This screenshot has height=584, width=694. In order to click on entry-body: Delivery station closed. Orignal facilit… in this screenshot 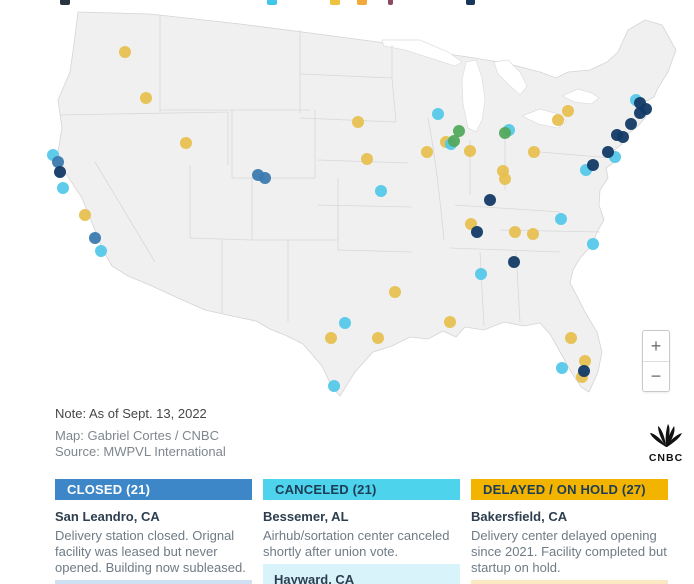, I will do `click(150, 551)`.